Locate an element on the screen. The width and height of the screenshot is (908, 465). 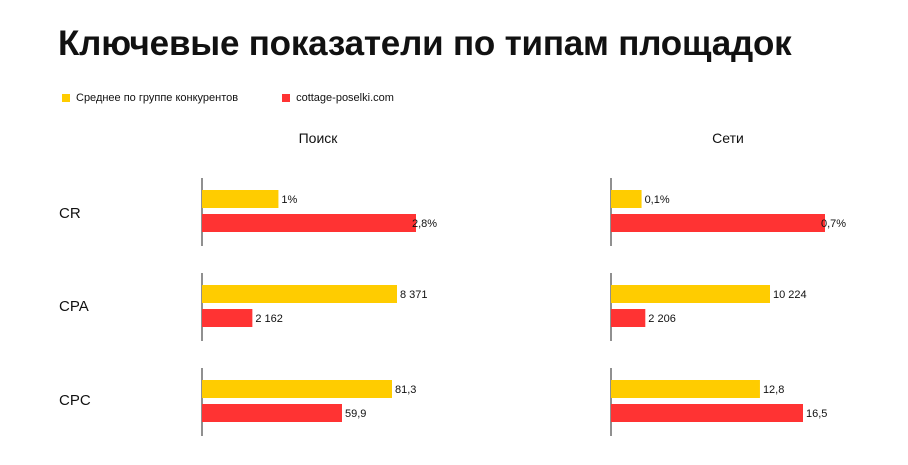
bar-site-p0-cr is located at coordinates (309, 223).